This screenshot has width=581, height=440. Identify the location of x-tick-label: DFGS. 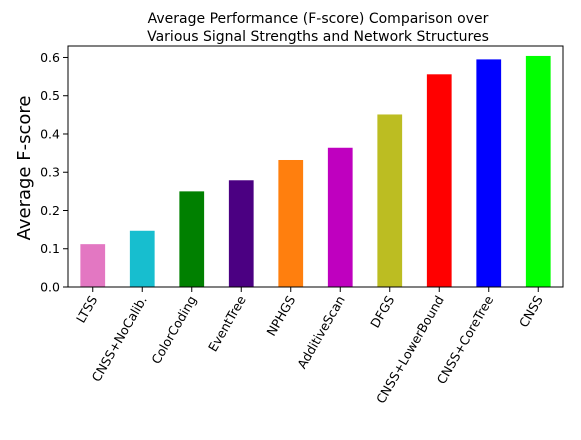
(382, 311).